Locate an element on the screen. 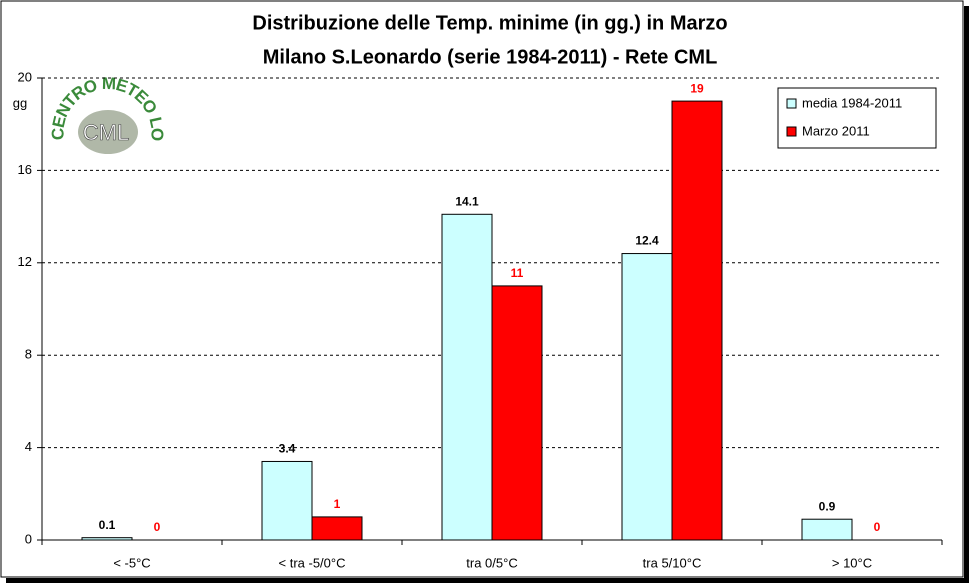  x-tick-label: tra 5/10°C is located at coordinates (672, 562).